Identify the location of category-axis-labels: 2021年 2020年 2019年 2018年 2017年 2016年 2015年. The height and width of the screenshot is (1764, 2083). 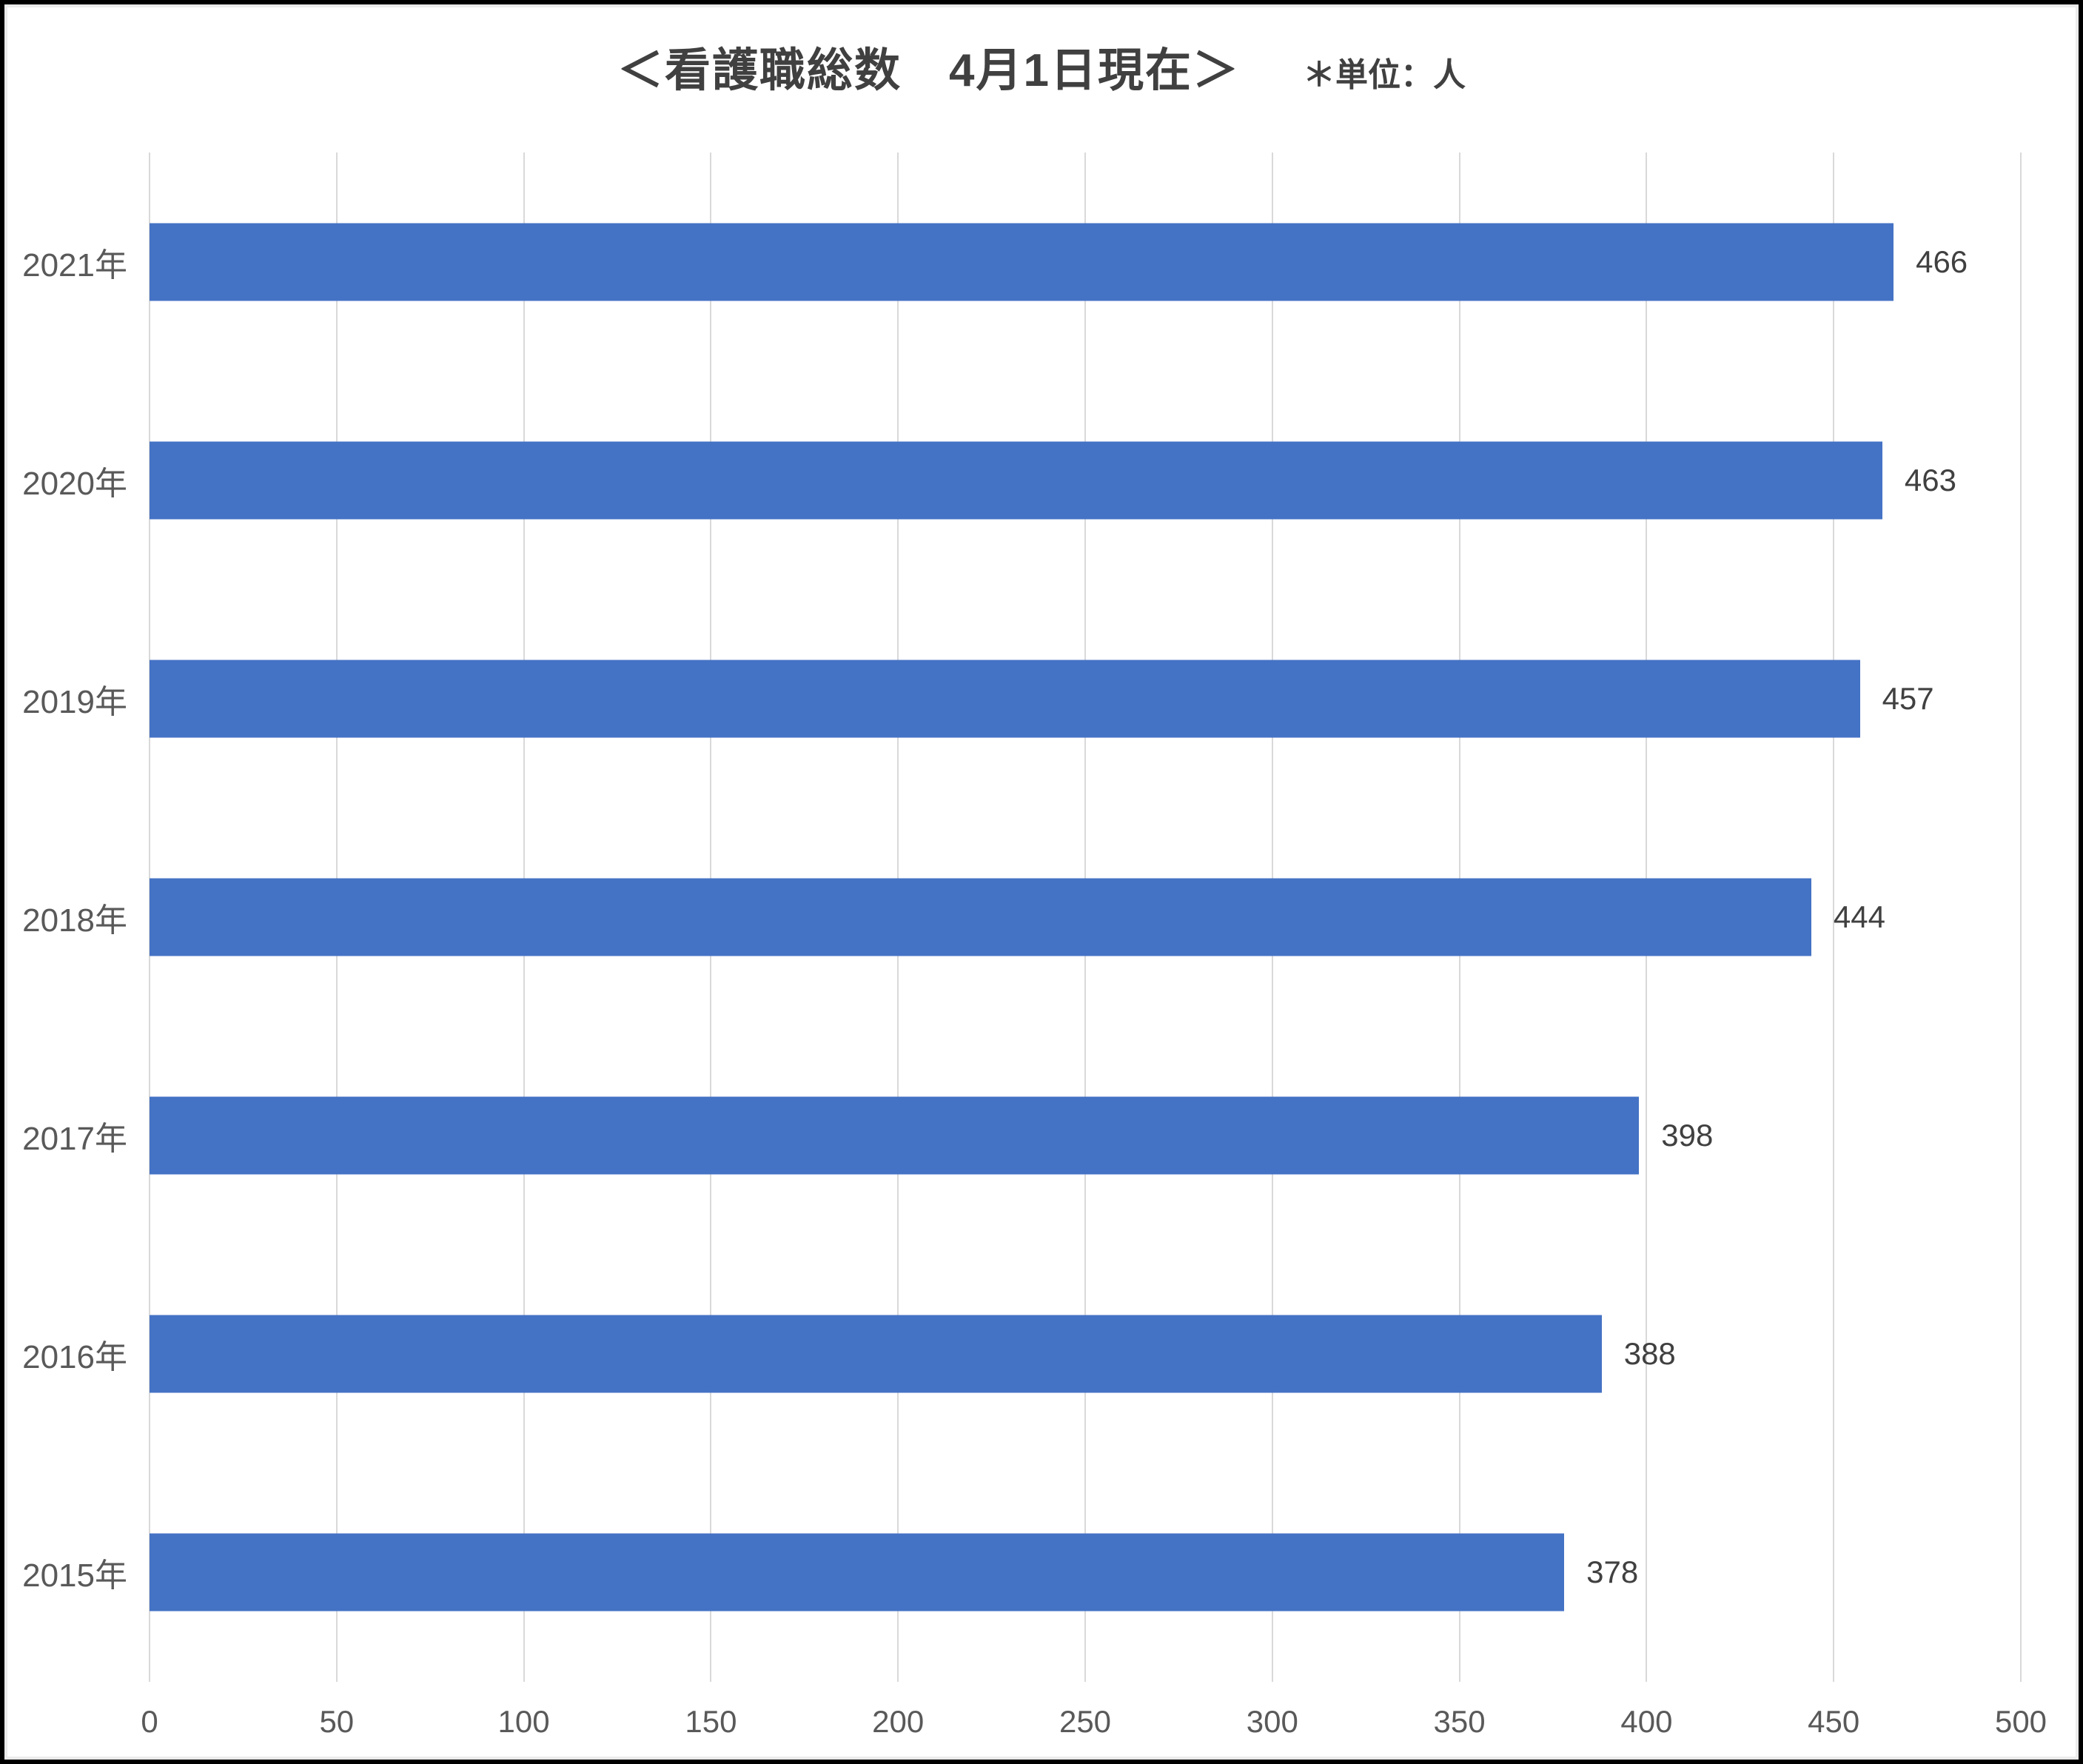
(65, 917).